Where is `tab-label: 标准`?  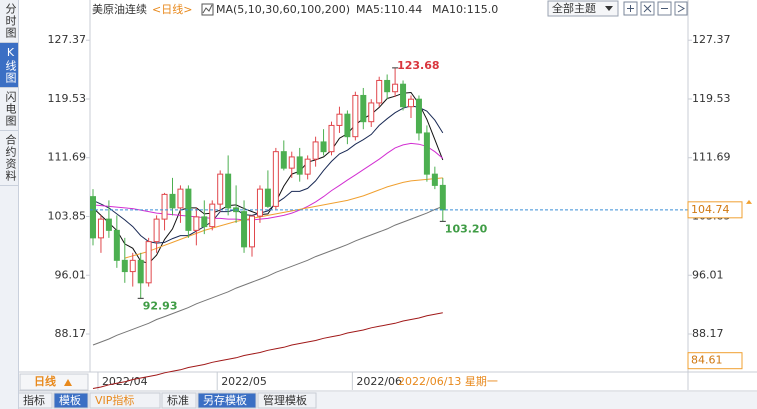
tab-label: 标准 is located at coordinates (178, 400).